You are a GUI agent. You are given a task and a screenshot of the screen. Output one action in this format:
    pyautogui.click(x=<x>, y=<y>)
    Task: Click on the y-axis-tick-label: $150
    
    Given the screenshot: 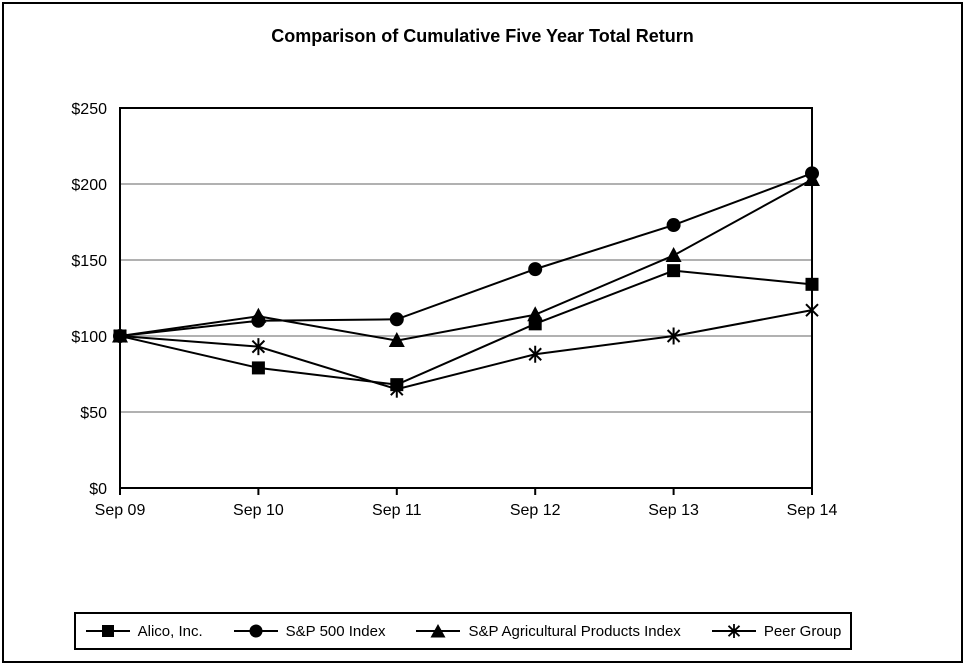 What is the action you would take?
    pyautogui.click(x=89, y=261)
    